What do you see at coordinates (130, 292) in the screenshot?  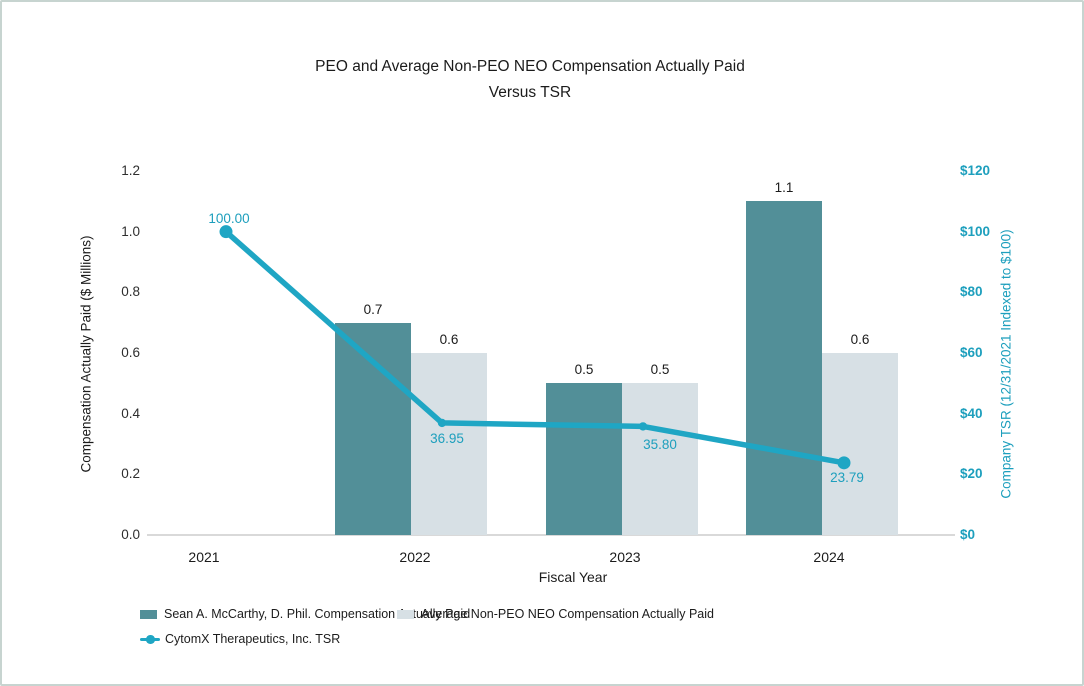 I see `left-axis-tick: 0.8` at bounding box center [130, 292].